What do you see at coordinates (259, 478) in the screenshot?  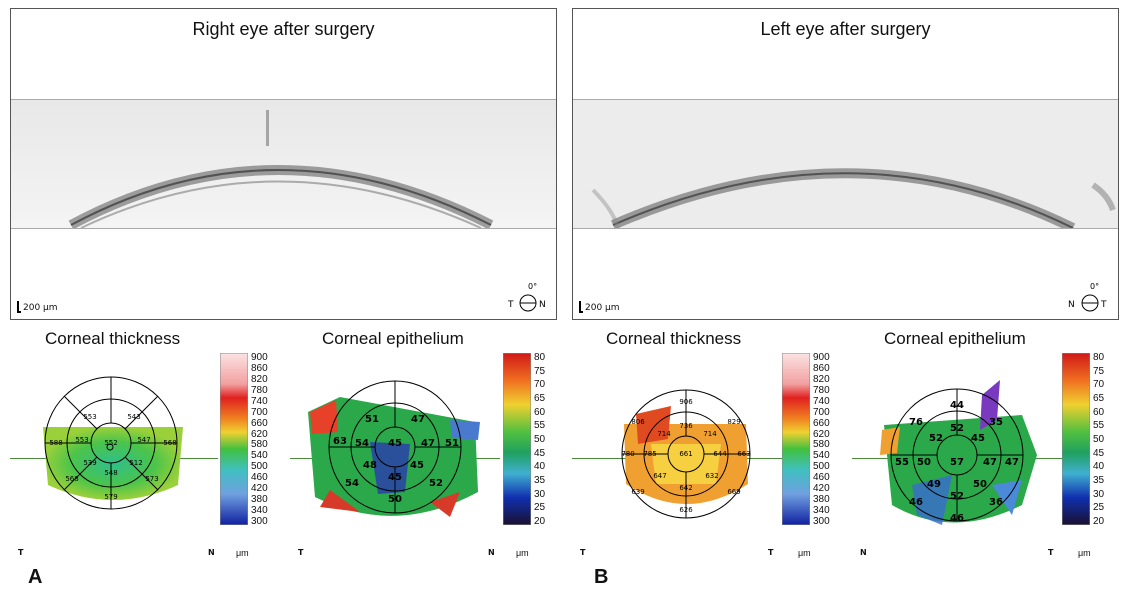 I see `colorbar-tick-label: 460` at bounding box center [259, 478].